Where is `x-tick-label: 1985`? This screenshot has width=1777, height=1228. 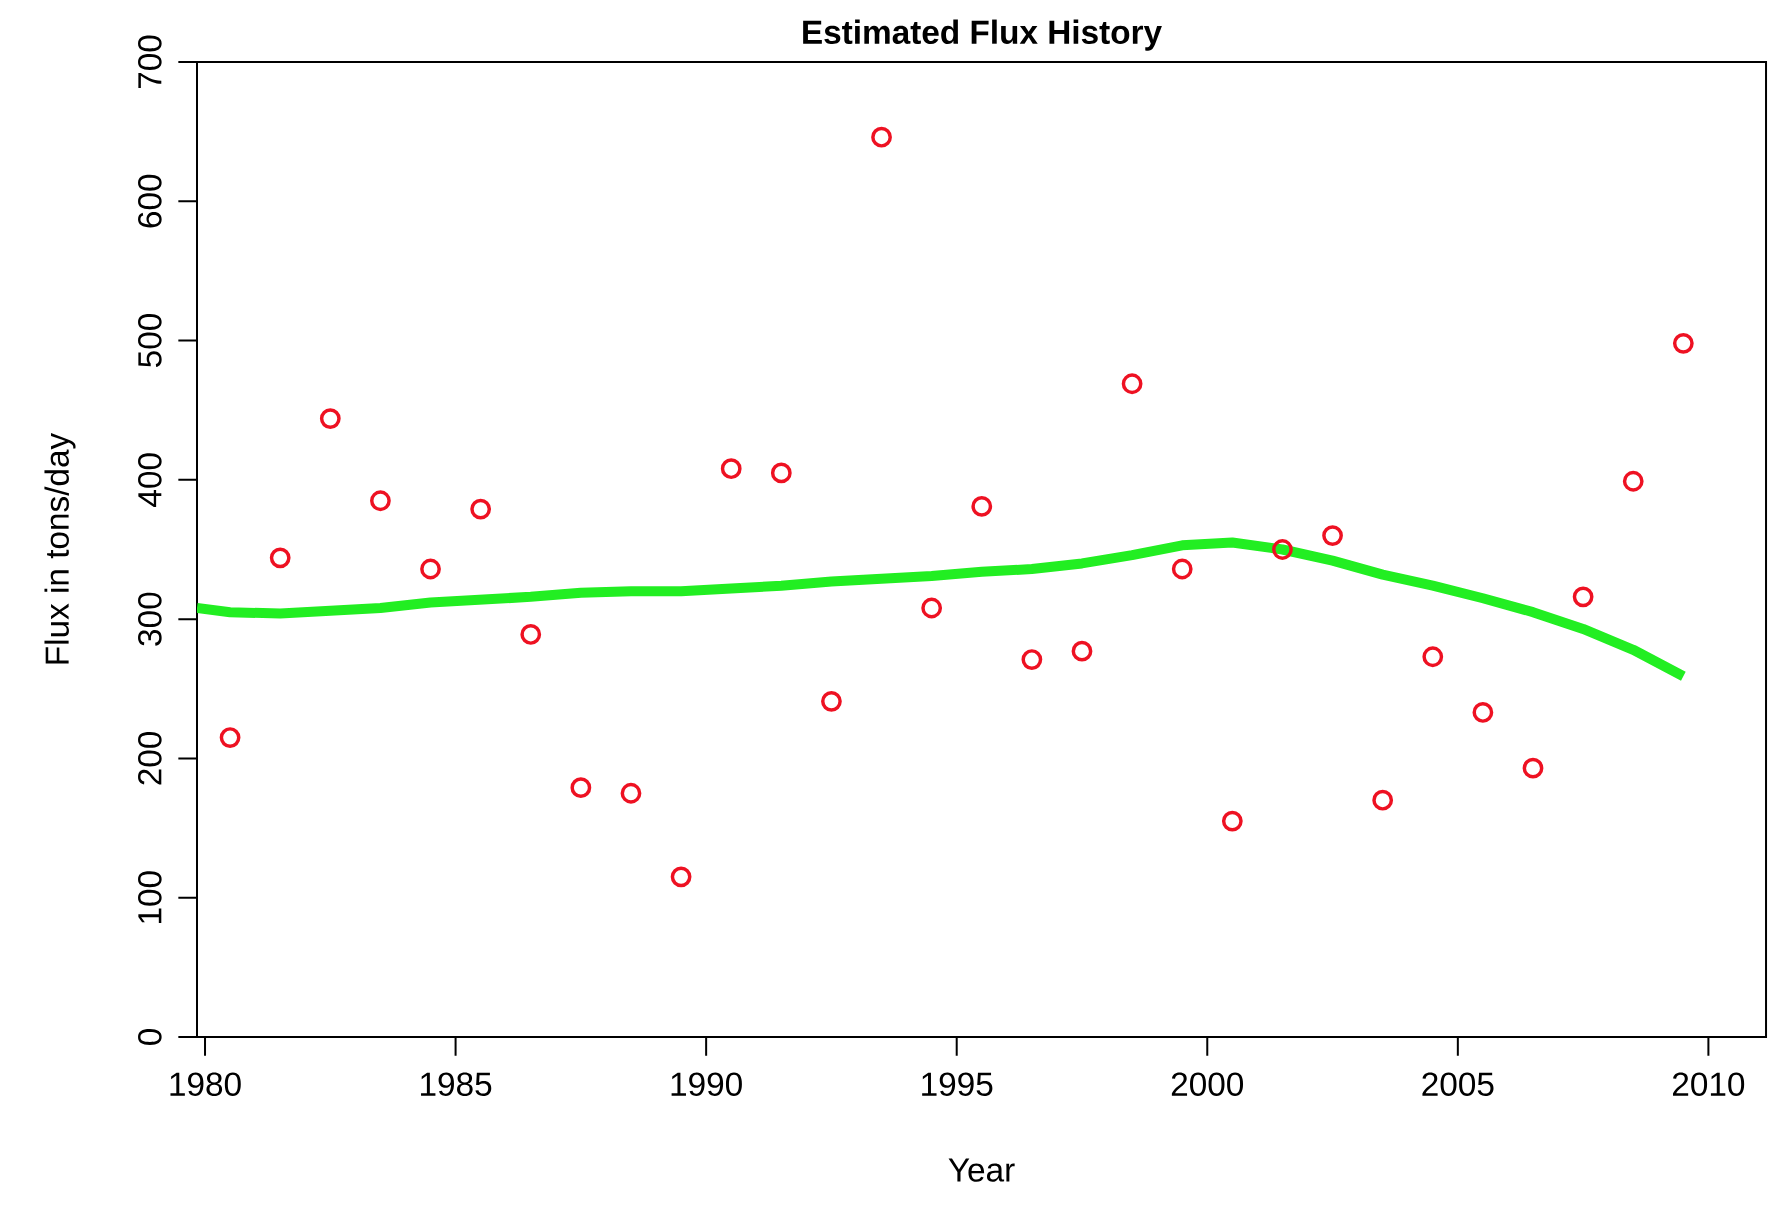
x-tick-label: 1985 is located at coordinates (456, 1084).